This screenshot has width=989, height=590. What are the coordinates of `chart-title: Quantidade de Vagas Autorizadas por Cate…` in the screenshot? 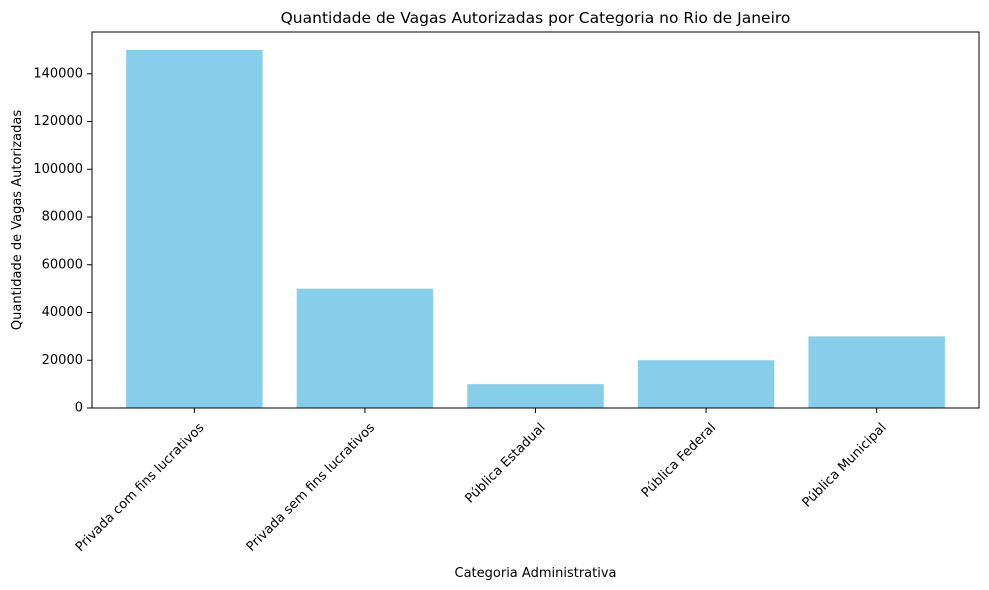 It's located at (536, 18).